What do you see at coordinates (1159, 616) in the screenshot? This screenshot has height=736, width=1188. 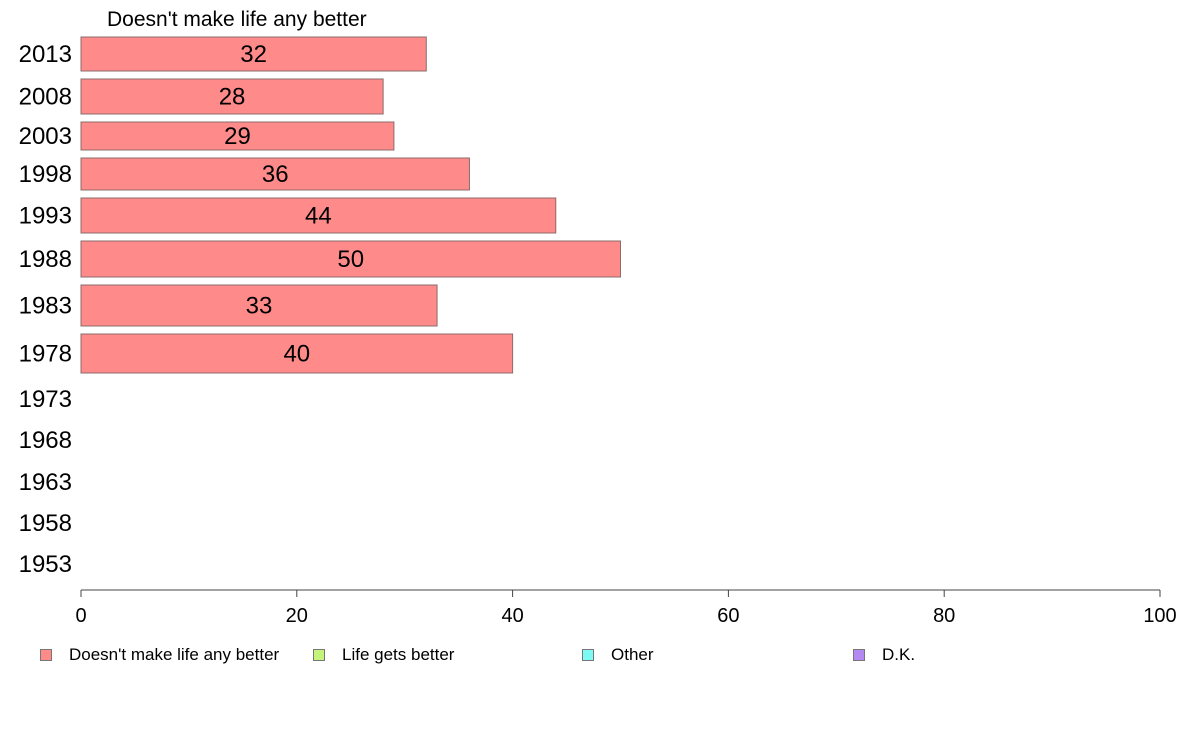 I see `x-tick-label: 100` at bounding box center [1159, 616].